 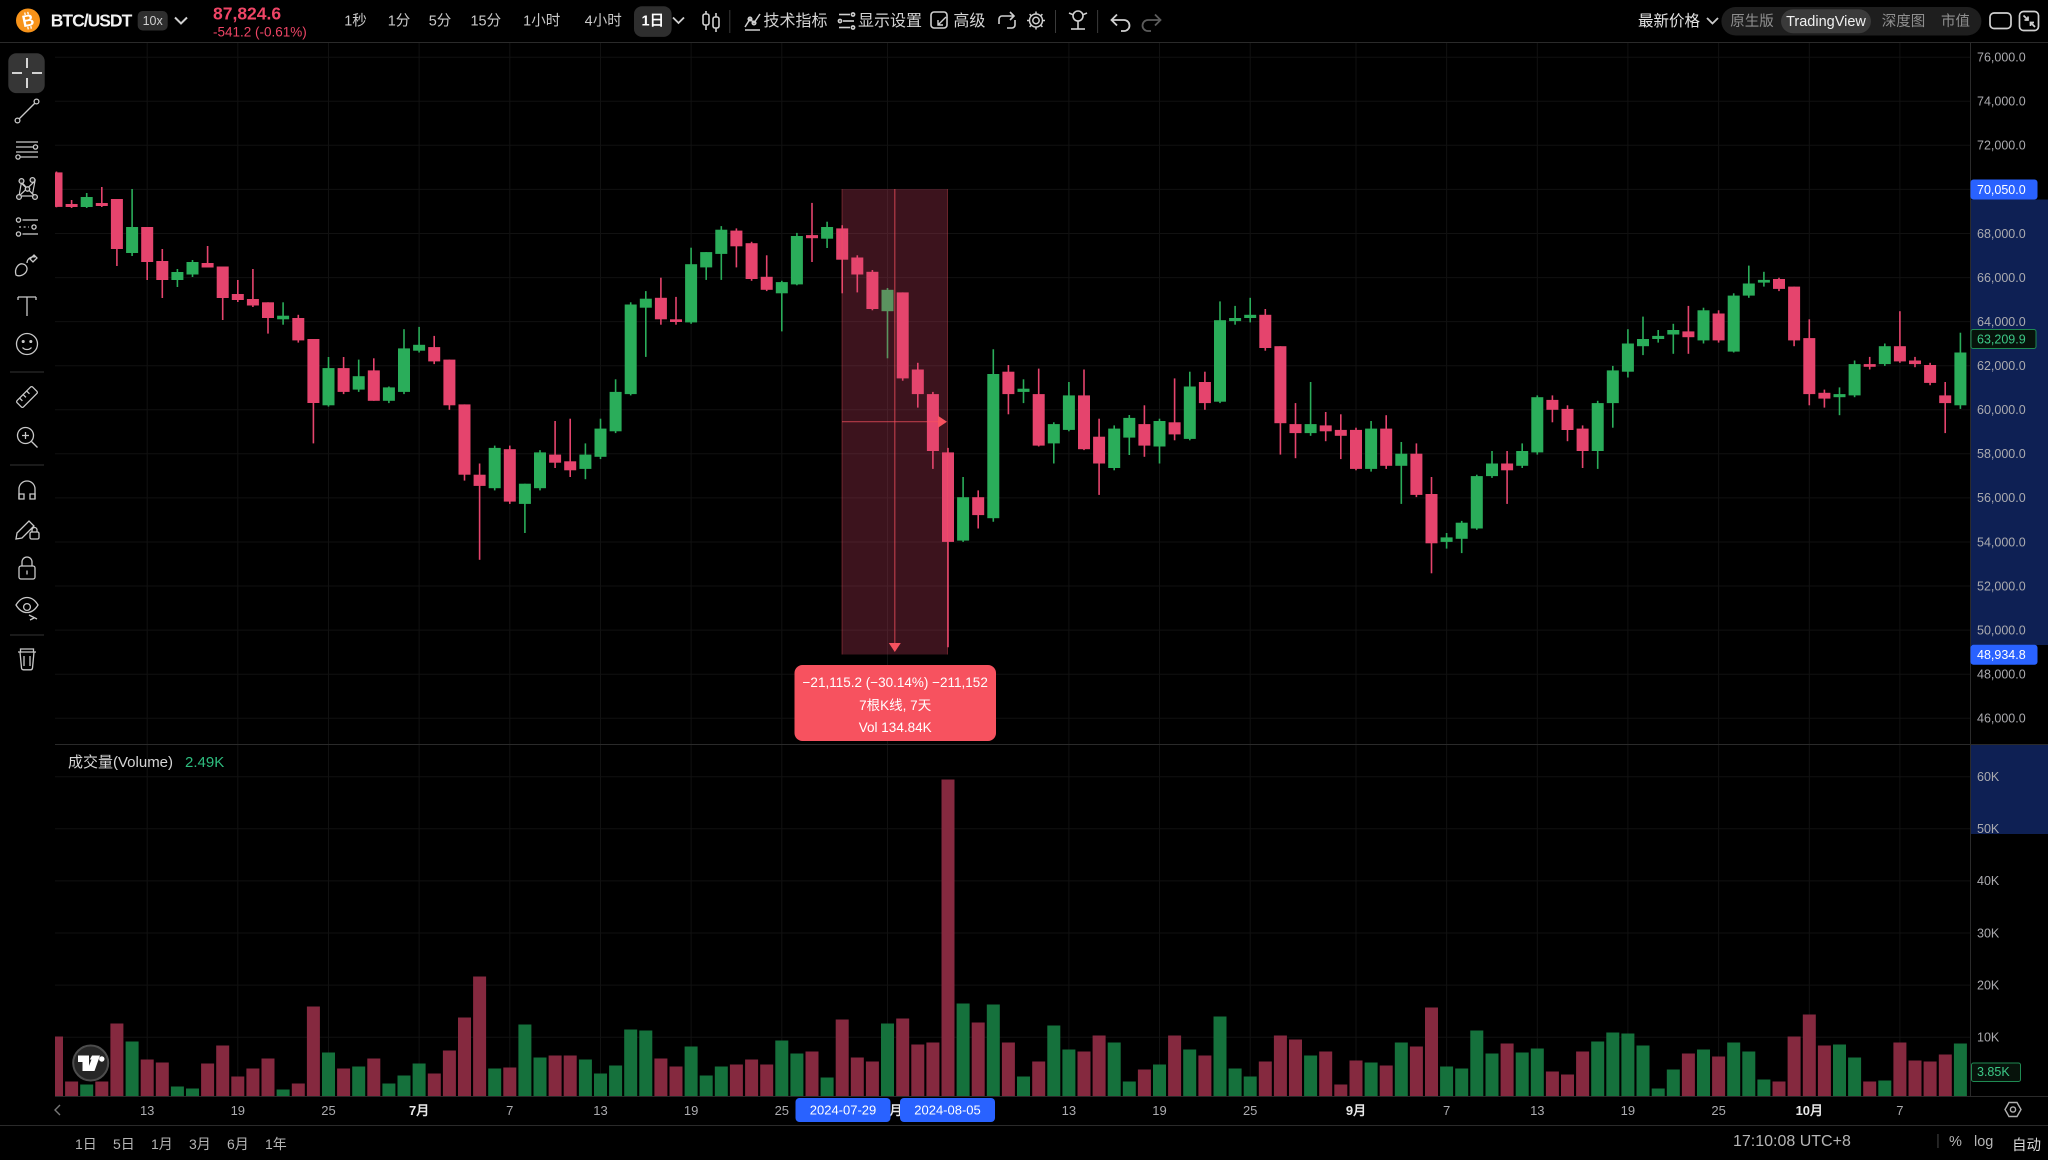 I want to click on svg-text: 68,000.0, so click(x=2001, y=234).